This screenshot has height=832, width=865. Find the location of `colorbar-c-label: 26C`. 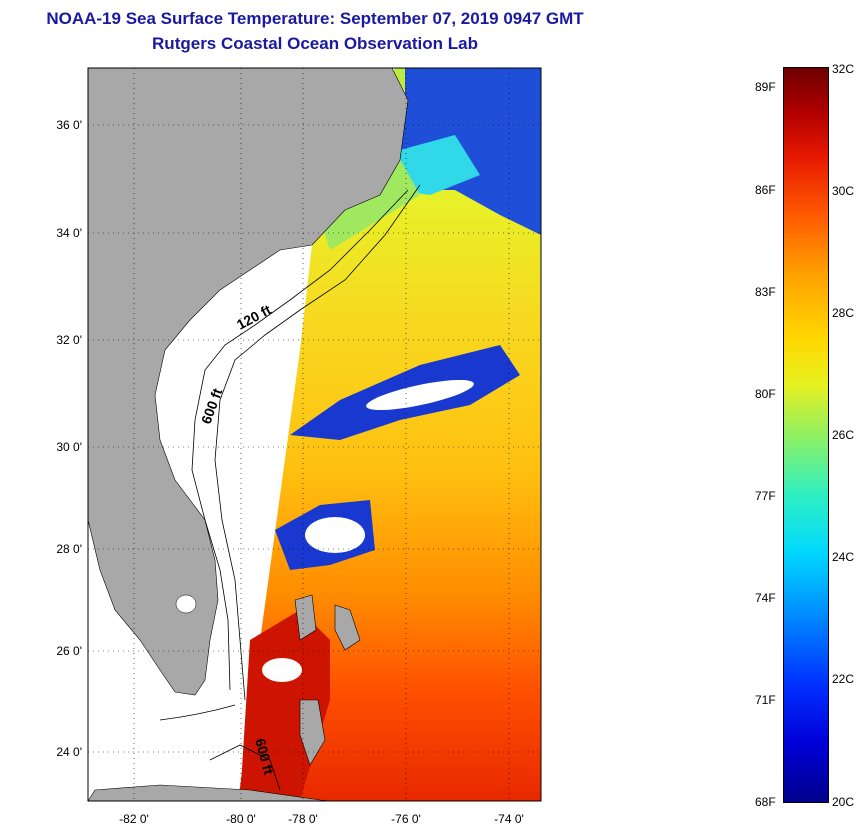

colorbar-c-label: 26C is located at coordinates (843, 435).